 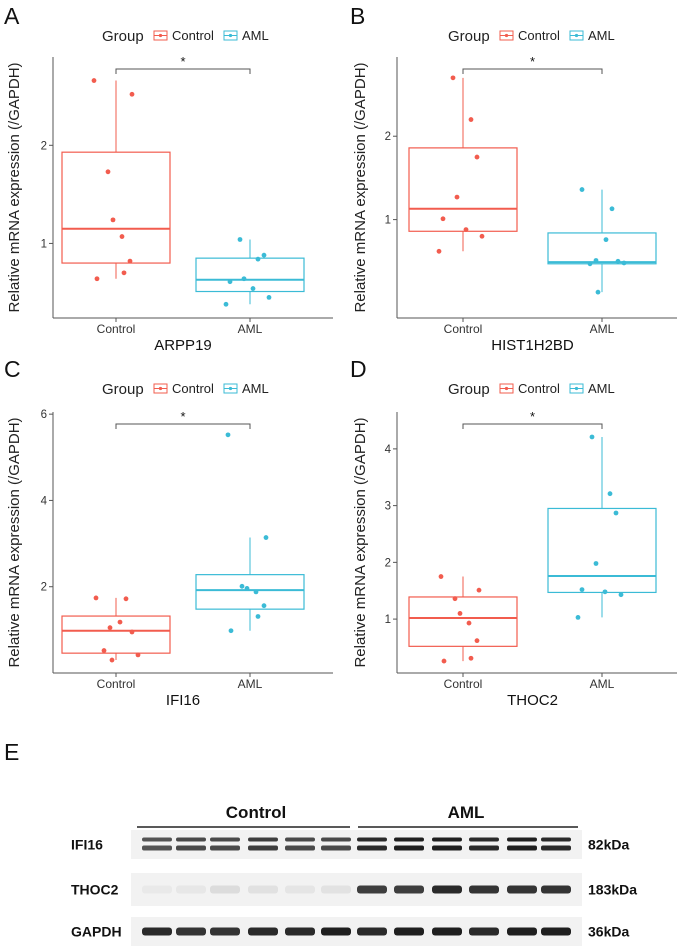 I want to click on legend: Group Control AML, so click(x=531, y=389).